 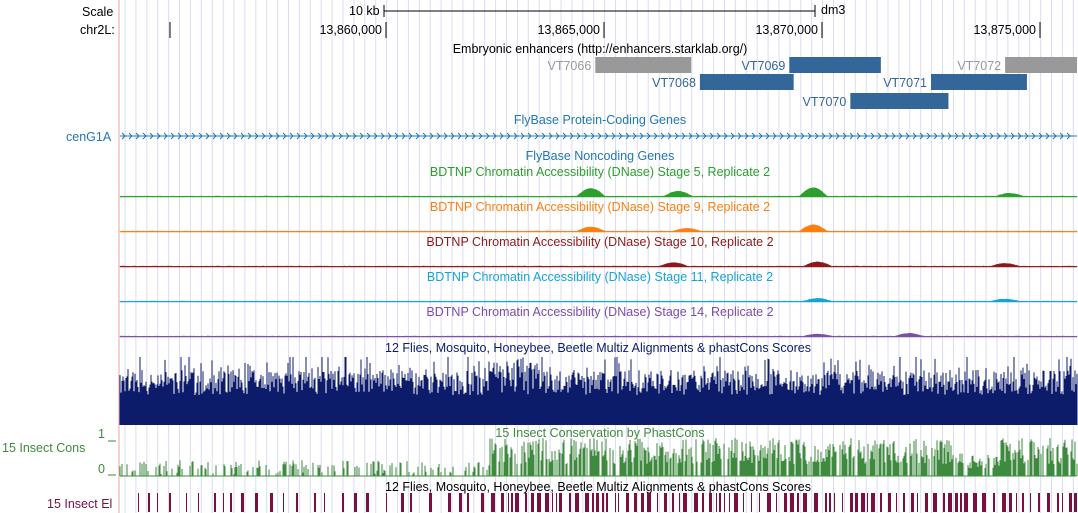 I want to click on enhancer-label-VT7068: VT7068, so click(x=674, y=83).